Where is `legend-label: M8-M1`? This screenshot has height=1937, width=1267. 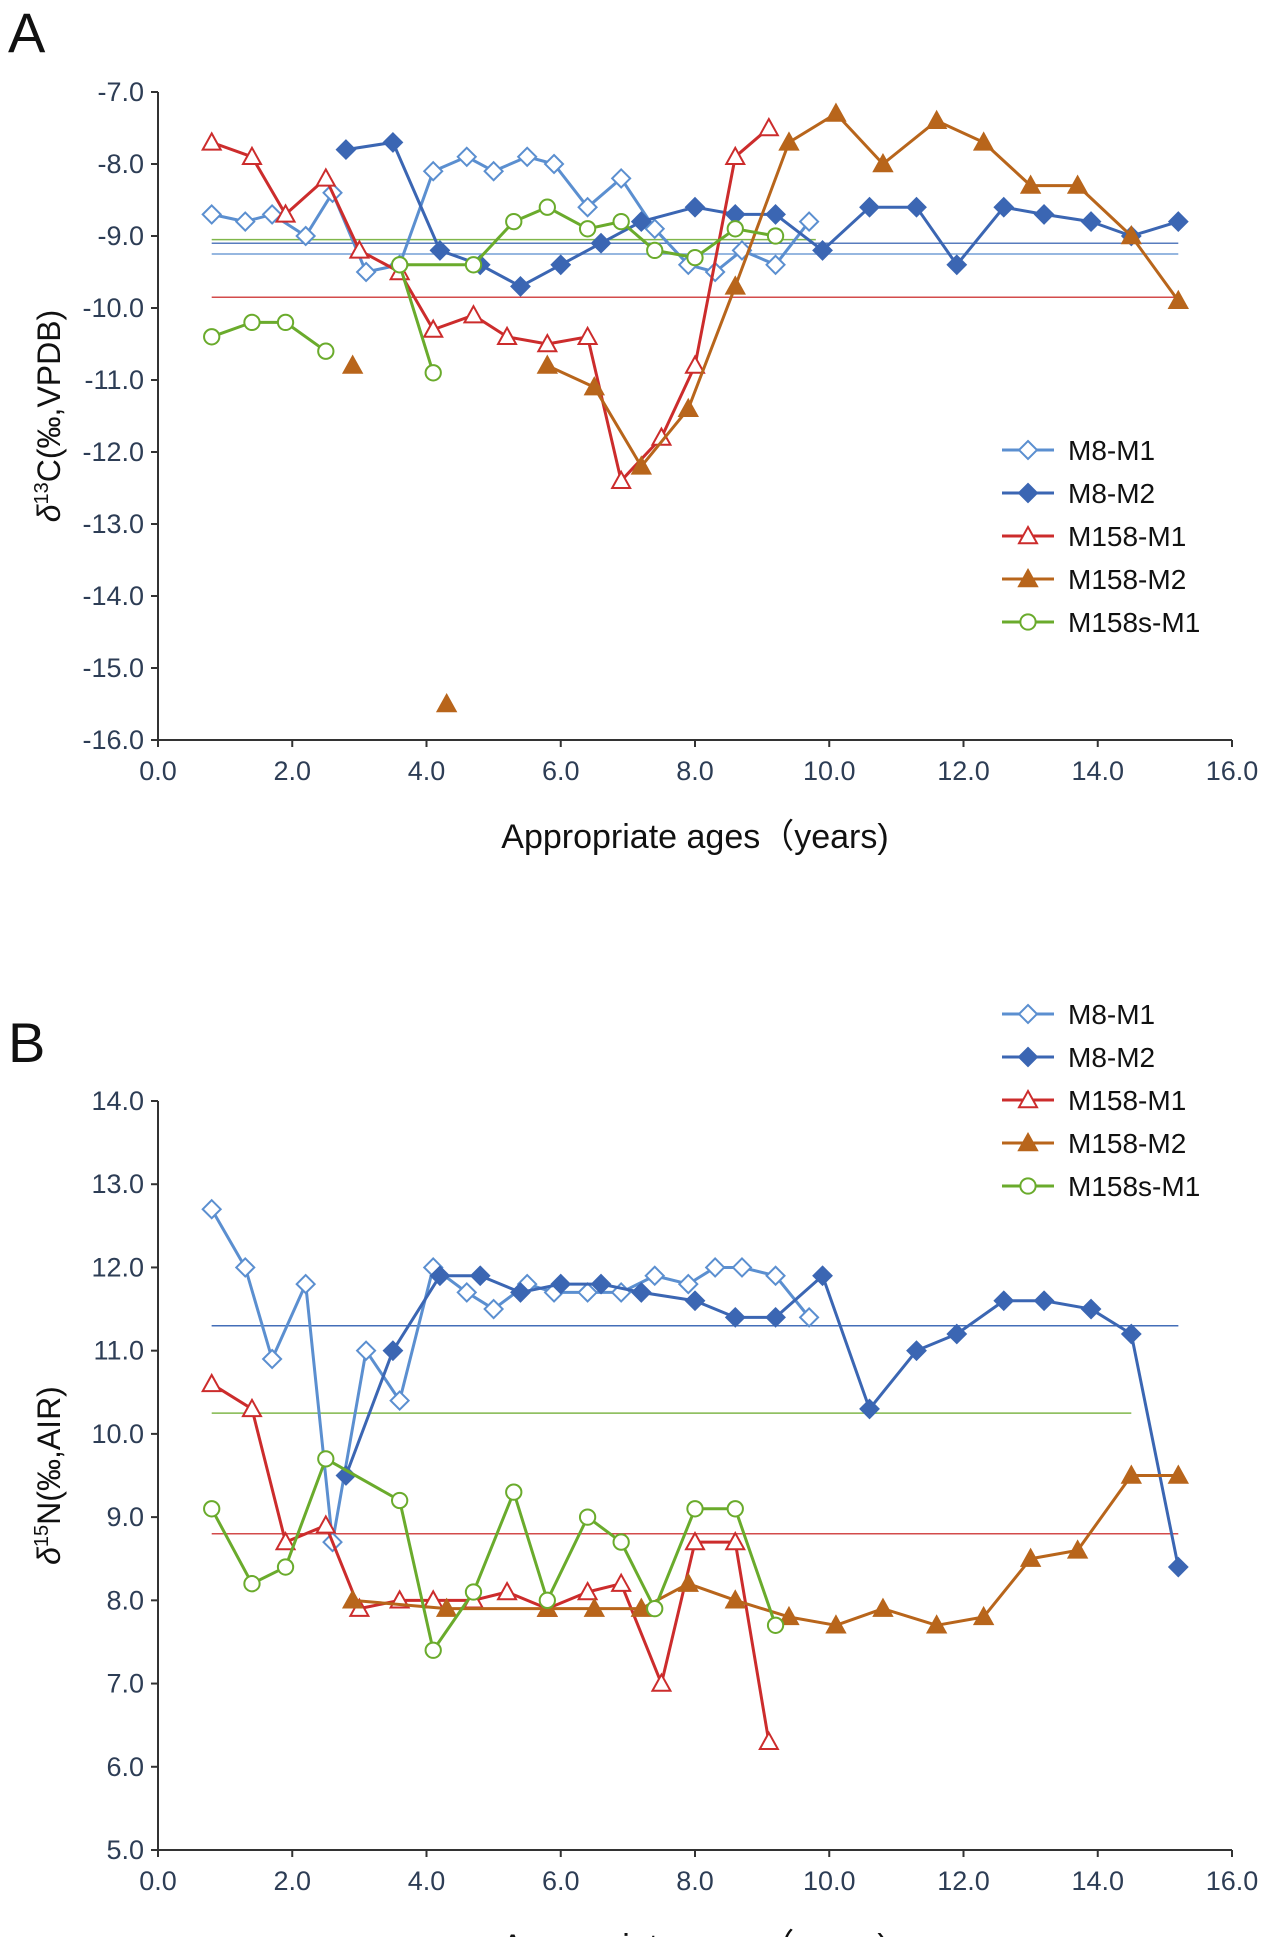
legend-label: M8-M1 is located at coordinates (1111, 1014).